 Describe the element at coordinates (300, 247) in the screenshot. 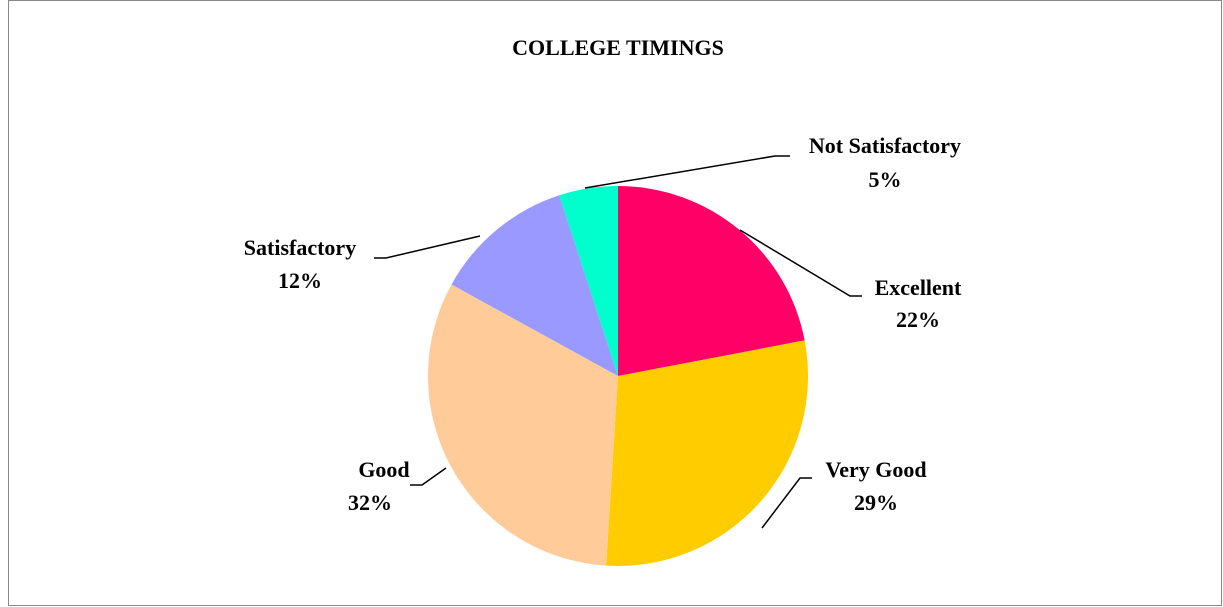

I see `slice-label: Satisfactory` at that location.